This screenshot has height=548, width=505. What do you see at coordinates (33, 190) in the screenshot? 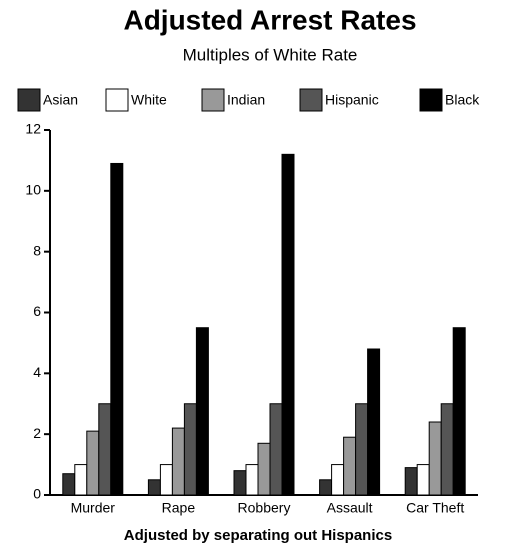
I see `y-tick-label: 10` at bounding box center [33, 190].